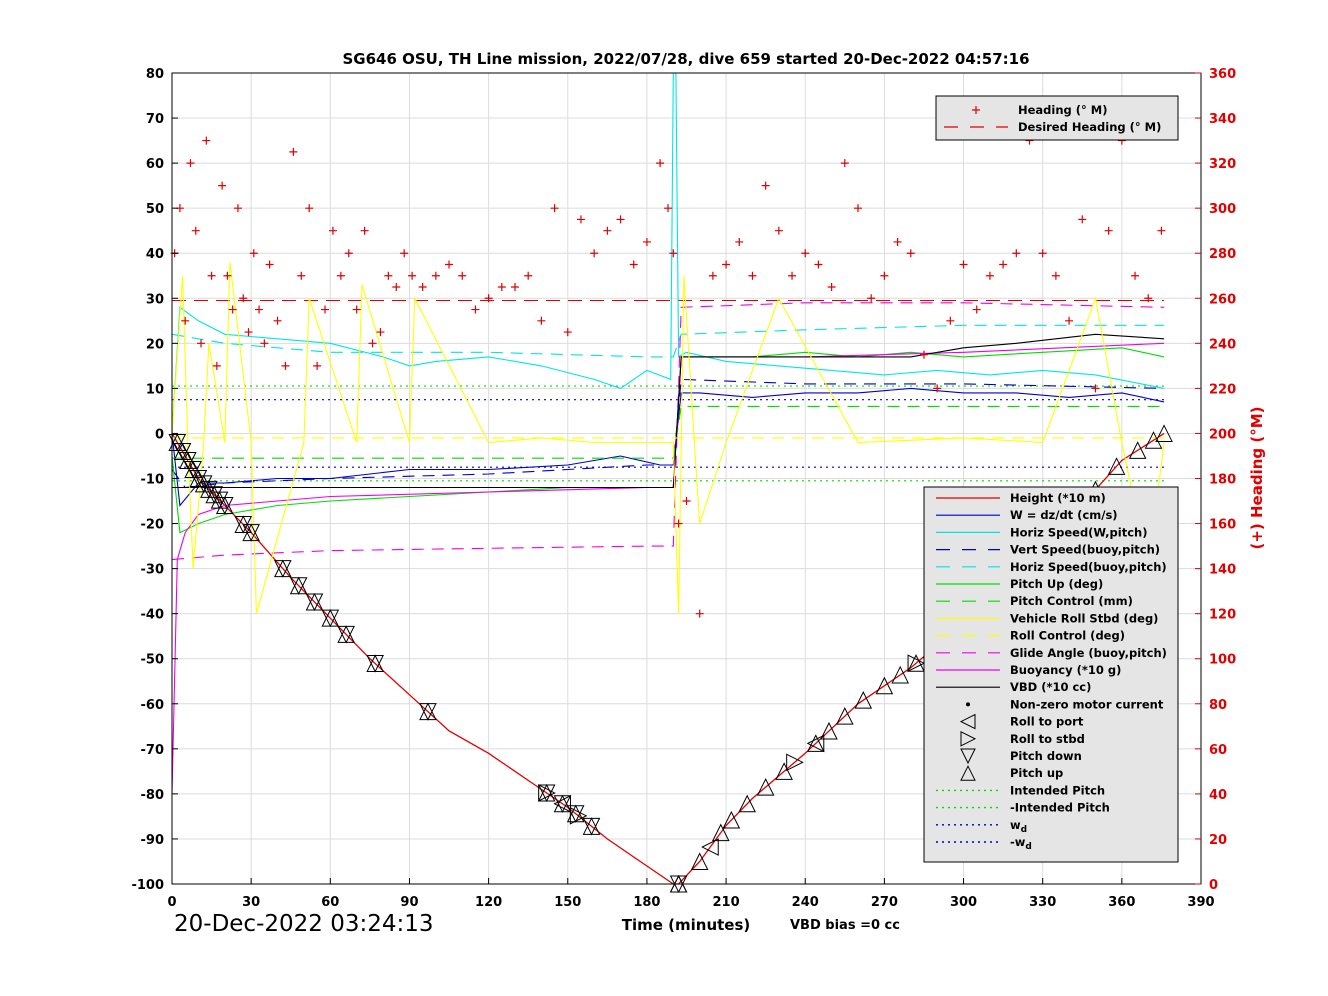 Image resolution: width=1328 pixels, height=996 pixels. I want to click on x-tick-label: 150, so click(567, 902).